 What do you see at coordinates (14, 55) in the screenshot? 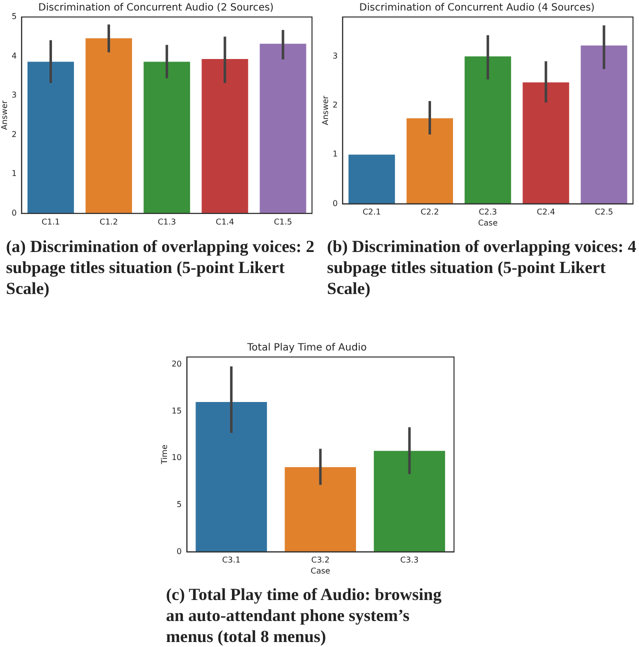
I see `y-tick-label: 4` at bounding box center [14, 55].